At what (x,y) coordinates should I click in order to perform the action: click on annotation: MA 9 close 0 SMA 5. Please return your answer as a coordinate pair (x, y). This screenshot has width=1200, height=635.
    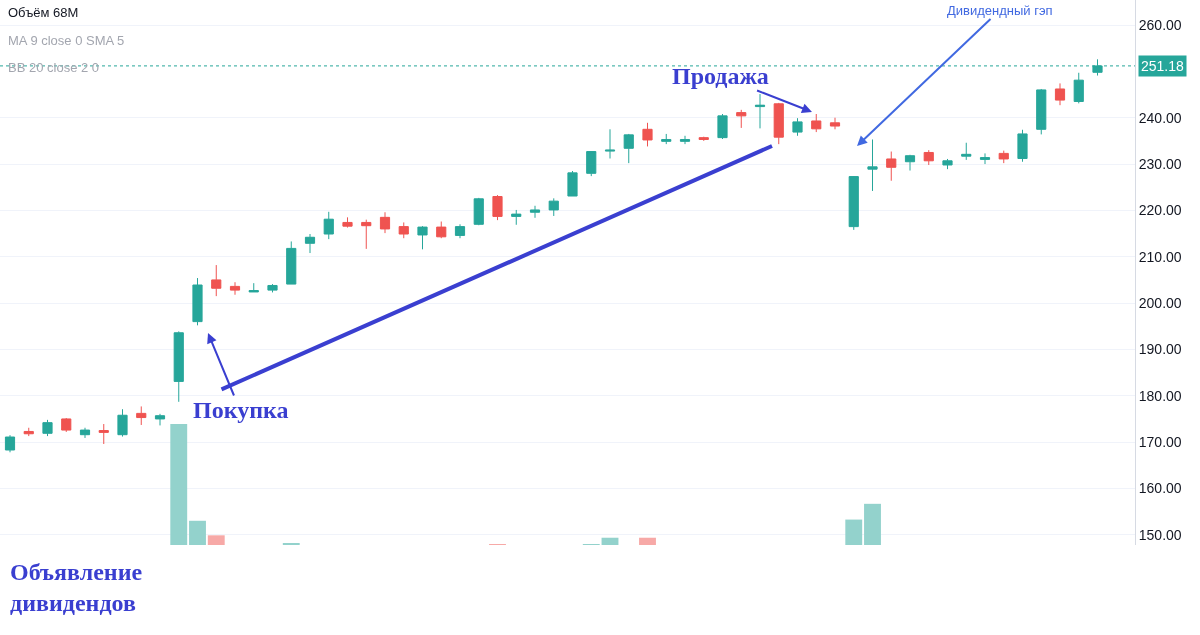
    Looking at the image, I should click on (66, 40).